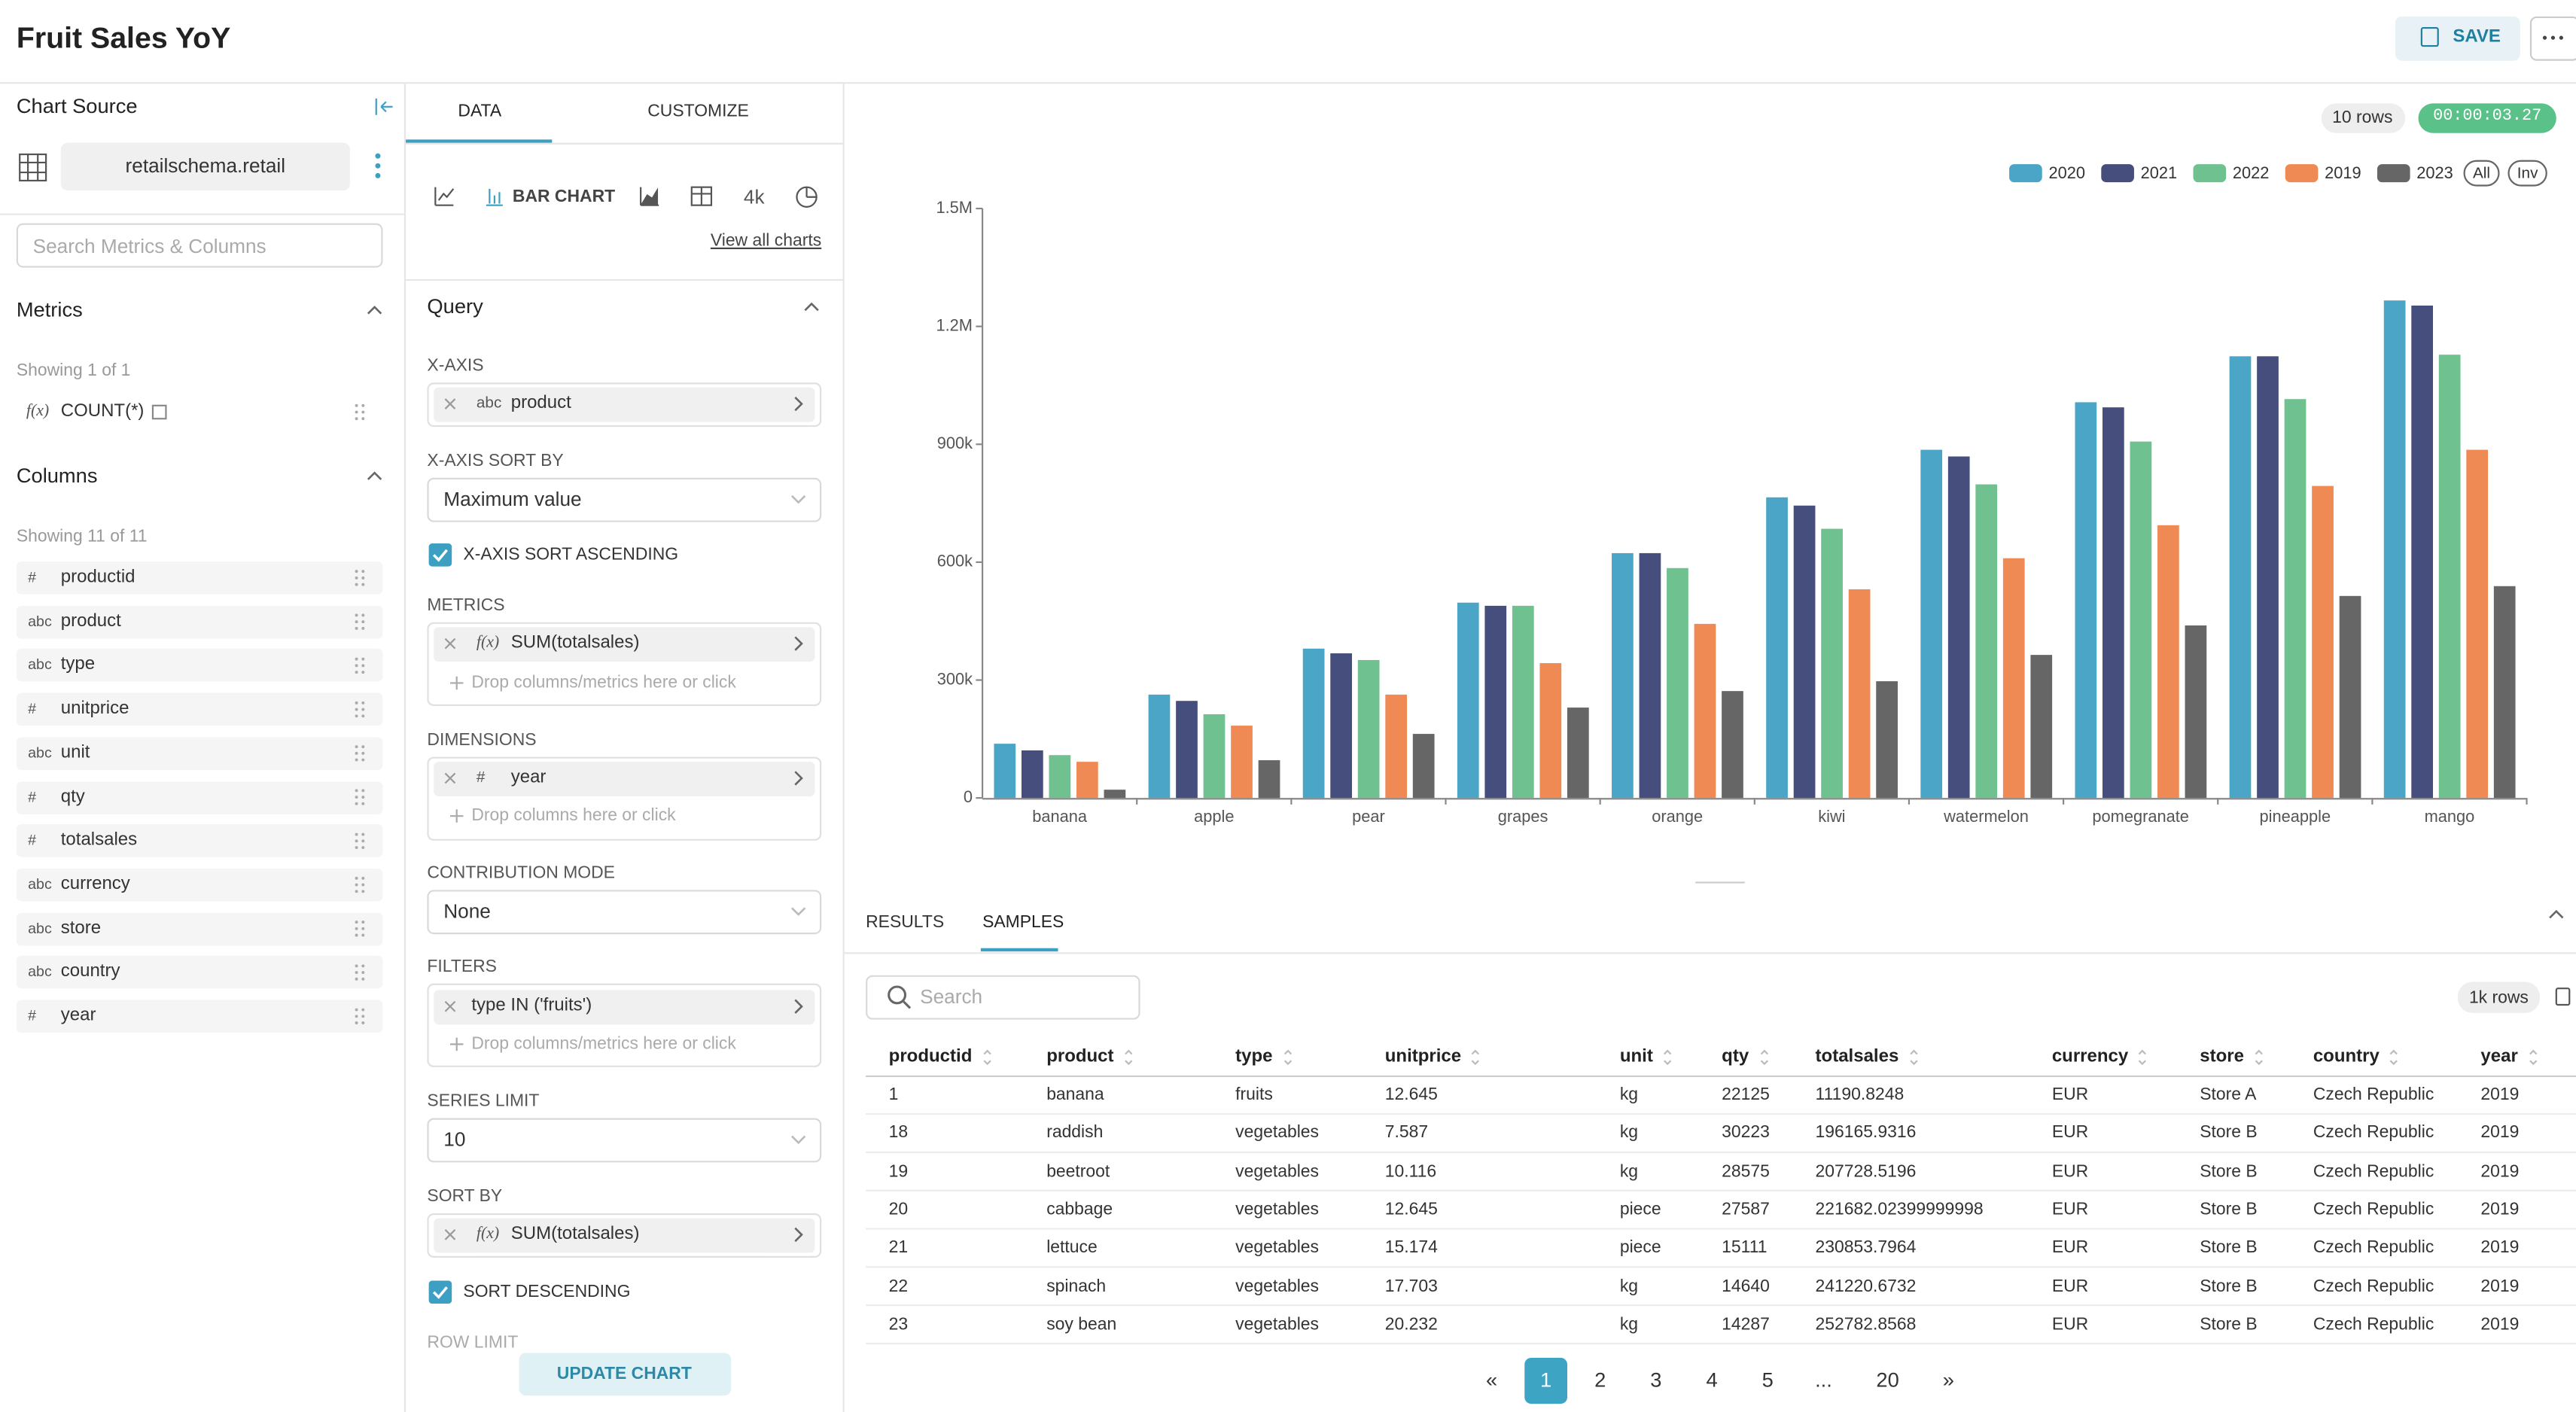  Describe the element at coordinates (1860, 1095) in the screenshot. I see `table-cell: 11190.8248` at that location.